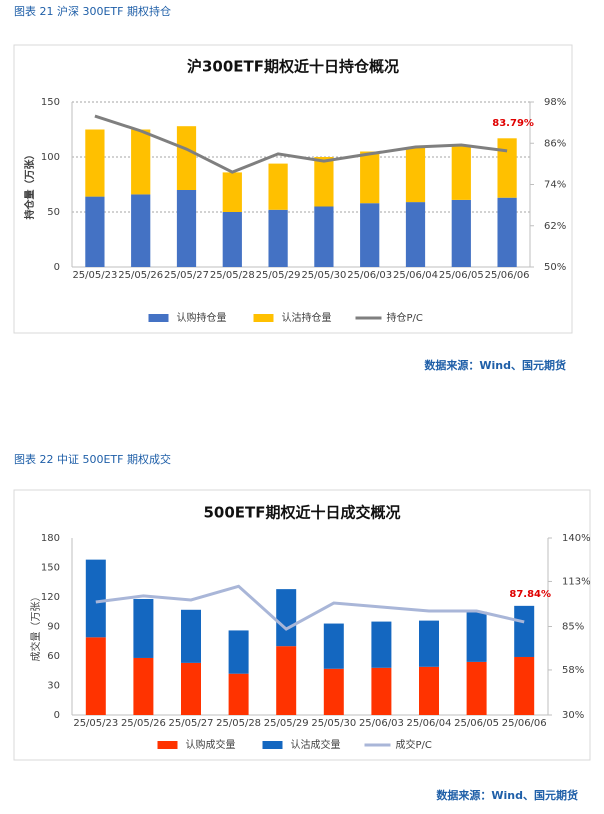 The width and height of the screenshot is (604, 814). I want to click on y-tick-label: 60, so click(53, 656).